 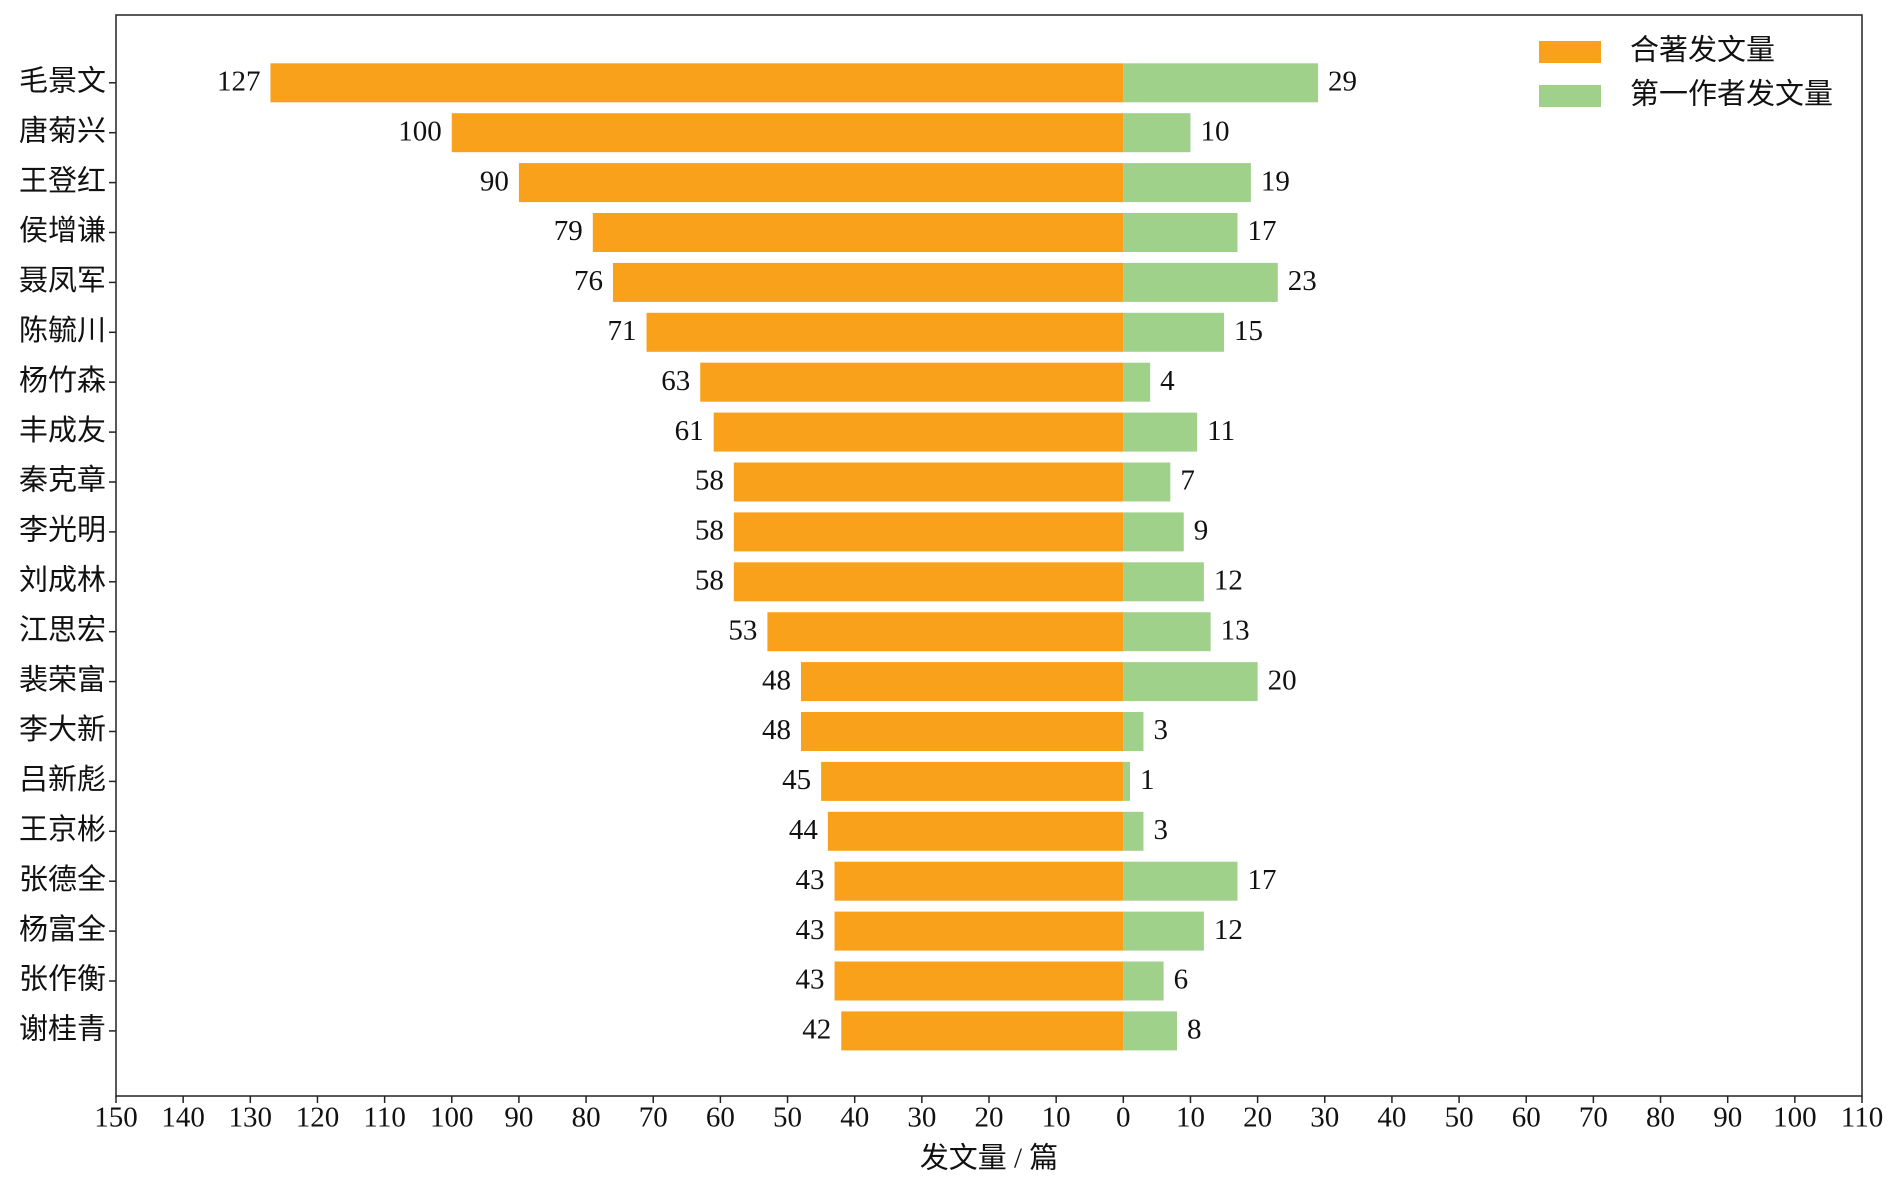 What do you see at coordinates (62, 380) in the screenshot?
I see `y-tick-label: 杨竹森` at bounding box center [62, 380].